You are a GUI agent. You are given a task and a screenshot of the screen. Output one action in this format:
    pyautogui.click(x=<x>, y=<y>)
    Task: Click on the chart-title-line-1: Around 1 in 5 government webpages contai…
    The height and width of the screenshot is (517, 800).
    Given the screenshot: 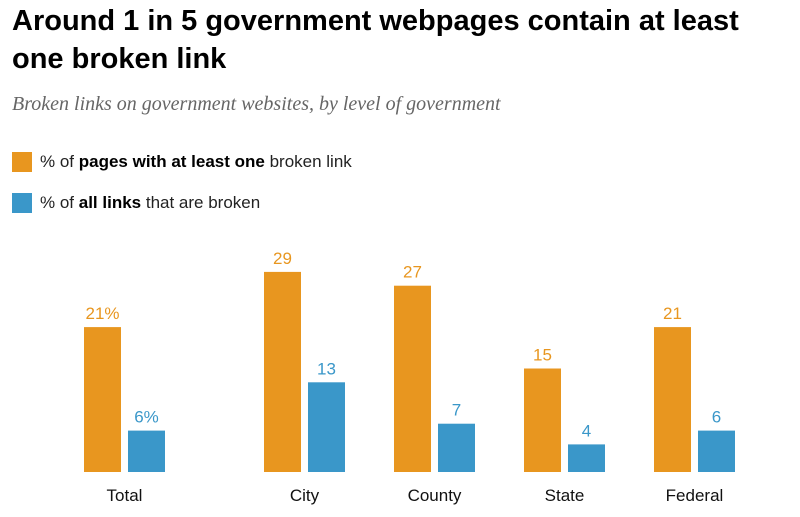 What is the action you would take?
    pyautogui.click(x=375, y=21)
    